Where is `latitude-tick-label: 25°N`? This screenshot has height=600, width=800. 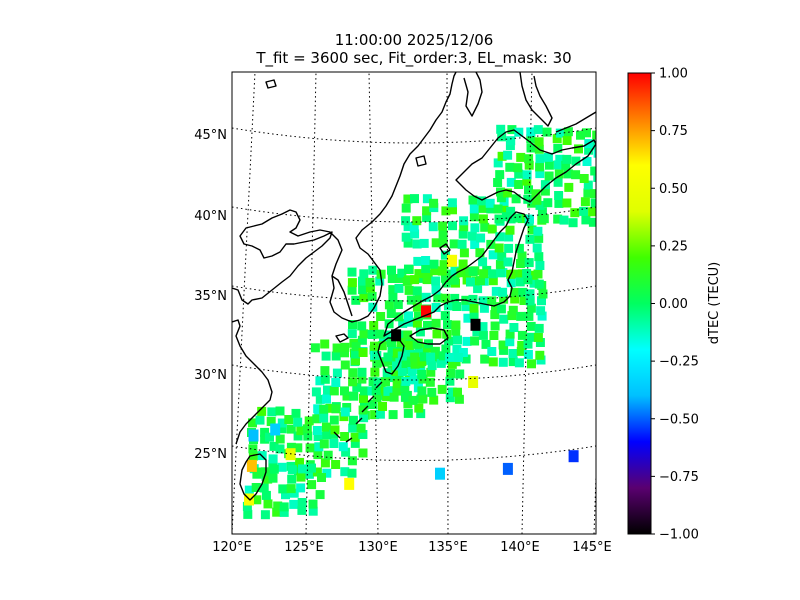 latitude-tick-label: 25°N is located at coordinates (210, 454).